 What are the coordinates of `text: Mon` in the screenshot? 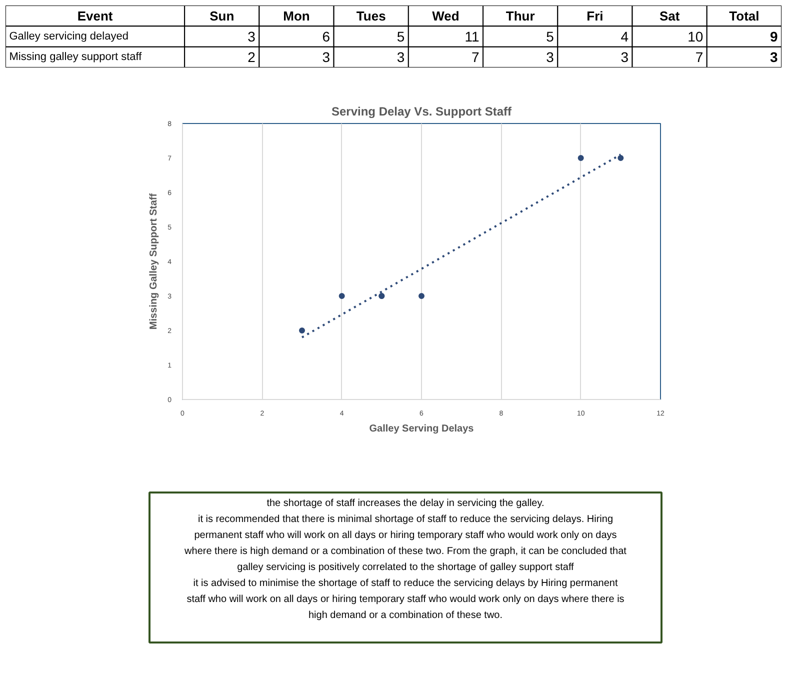 It's located at (296, 16).